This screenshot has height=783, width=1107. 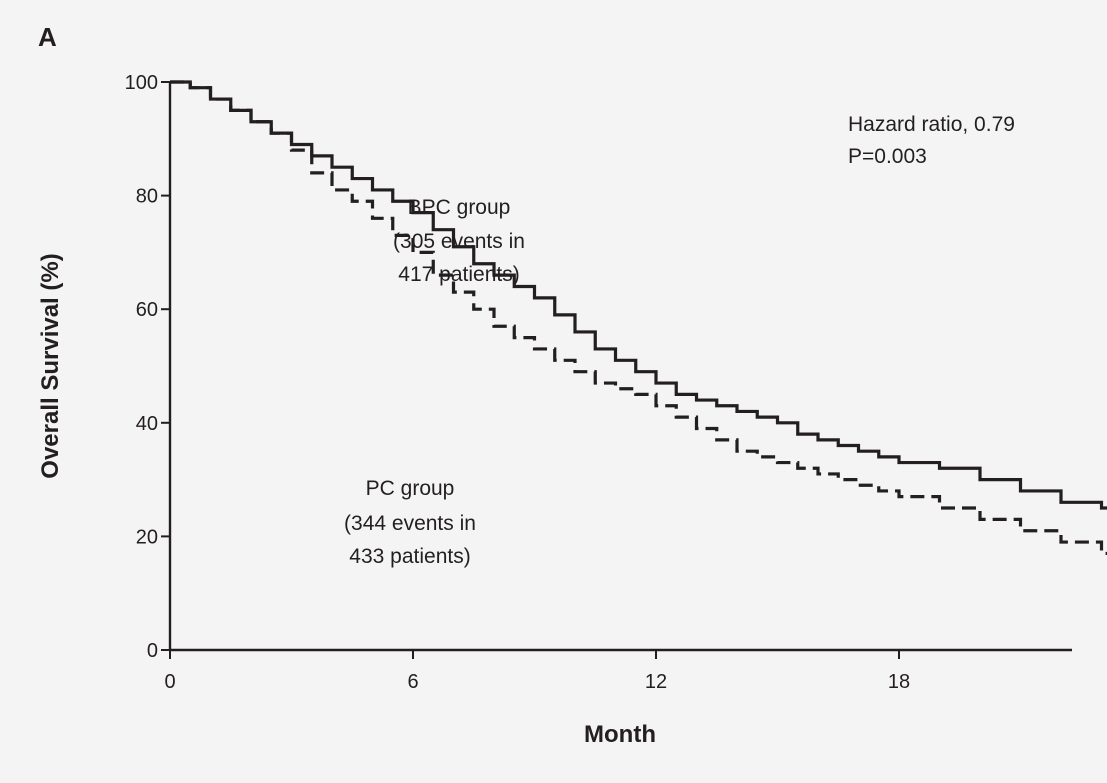 What do you see at coordinates (147, 537) in the screenshot?
I see `y-tick-label: 20` at bounding box center [147, 537].